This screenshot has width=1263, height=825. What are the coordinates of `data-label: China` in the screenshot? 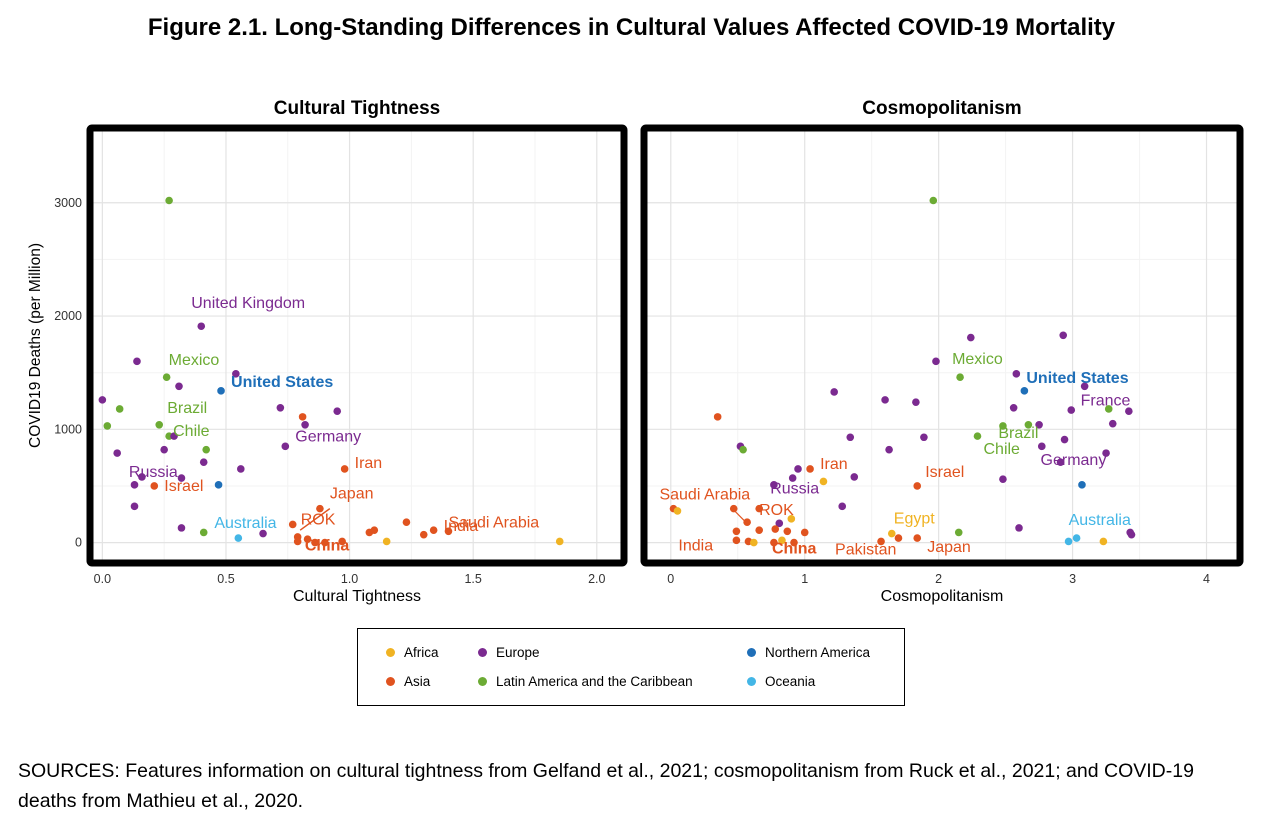 It's located at (327, 546).